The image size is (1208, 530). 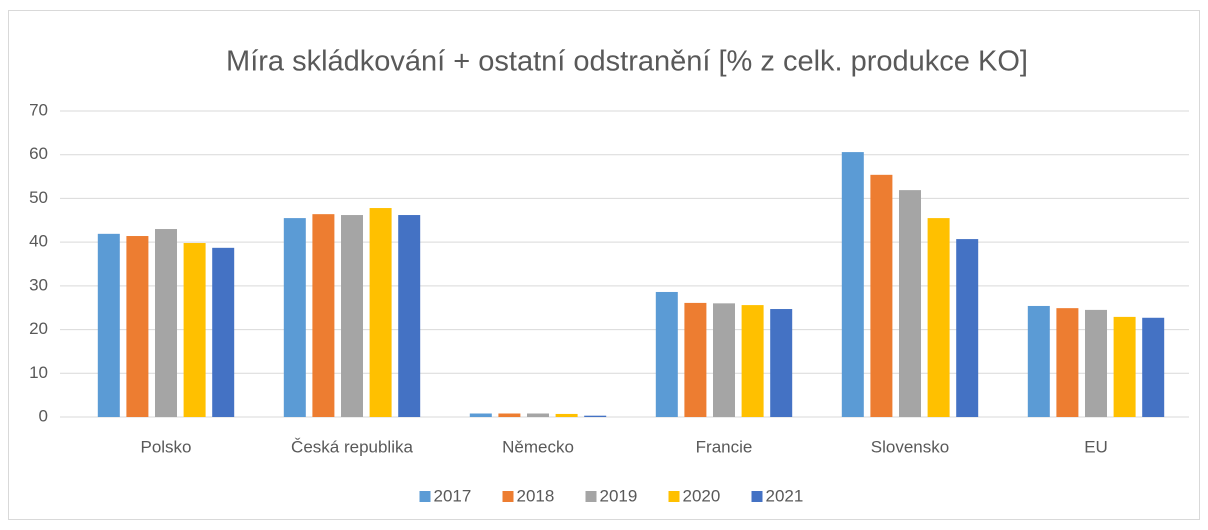 What do you see at coordinates (38, 284) in the screenshot?
I see `y-tick-label: 30` at bounding box center [38, 284].